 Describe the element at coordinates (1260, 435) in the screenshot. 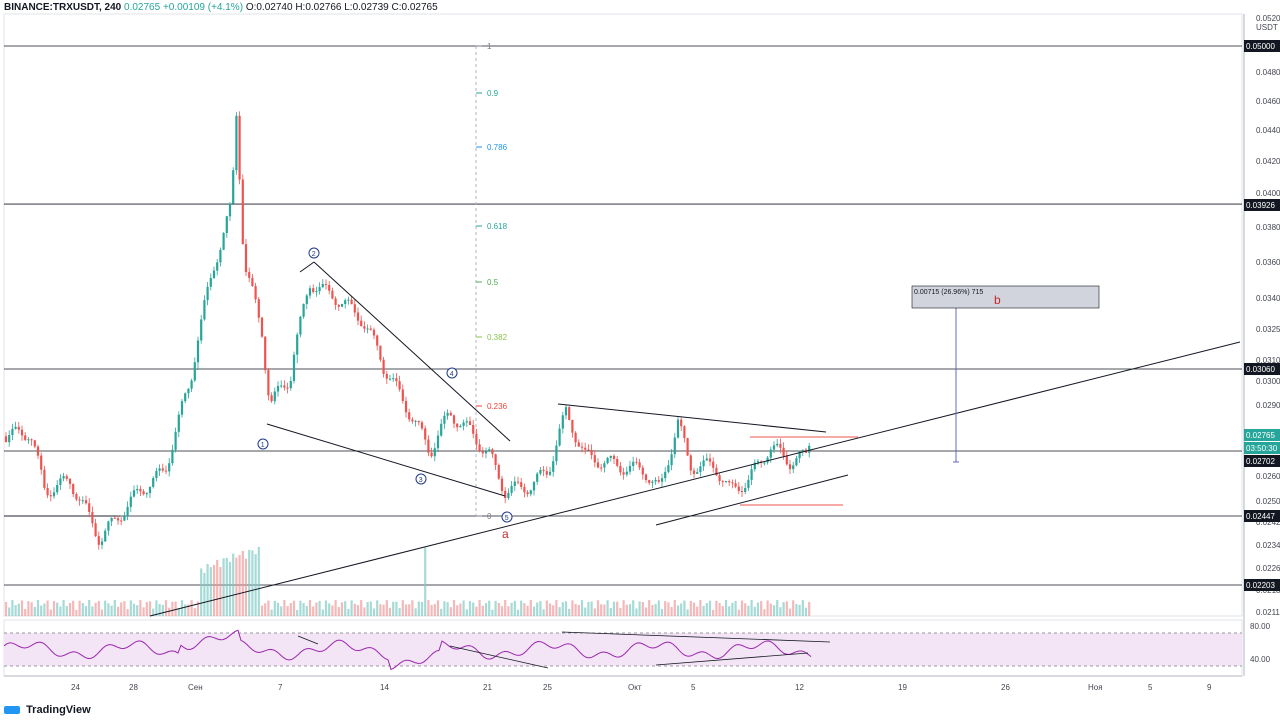

I see `price-badge-text: 0.02765` at that location.